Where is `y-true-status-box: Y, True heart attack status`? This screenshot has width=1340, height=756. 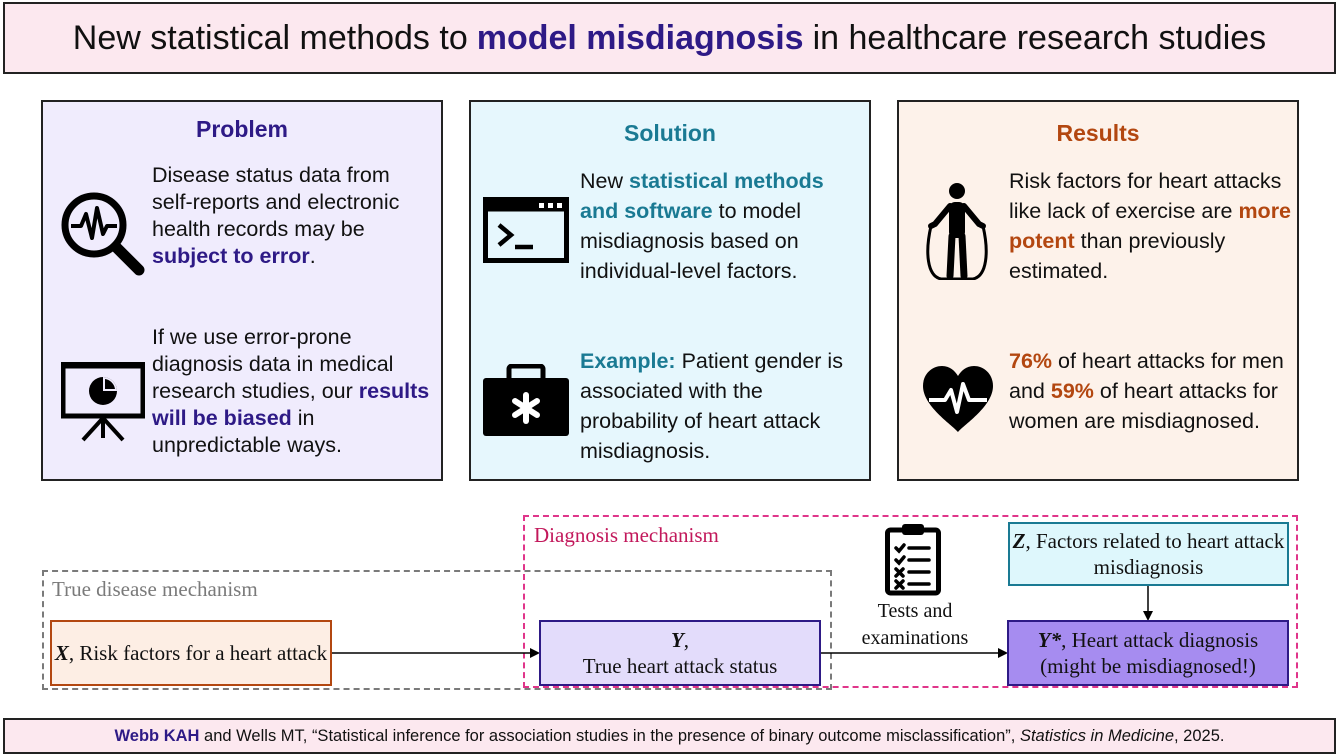 y-true-status-box: Y, True heart attack status is located at coordinates (680, 653).